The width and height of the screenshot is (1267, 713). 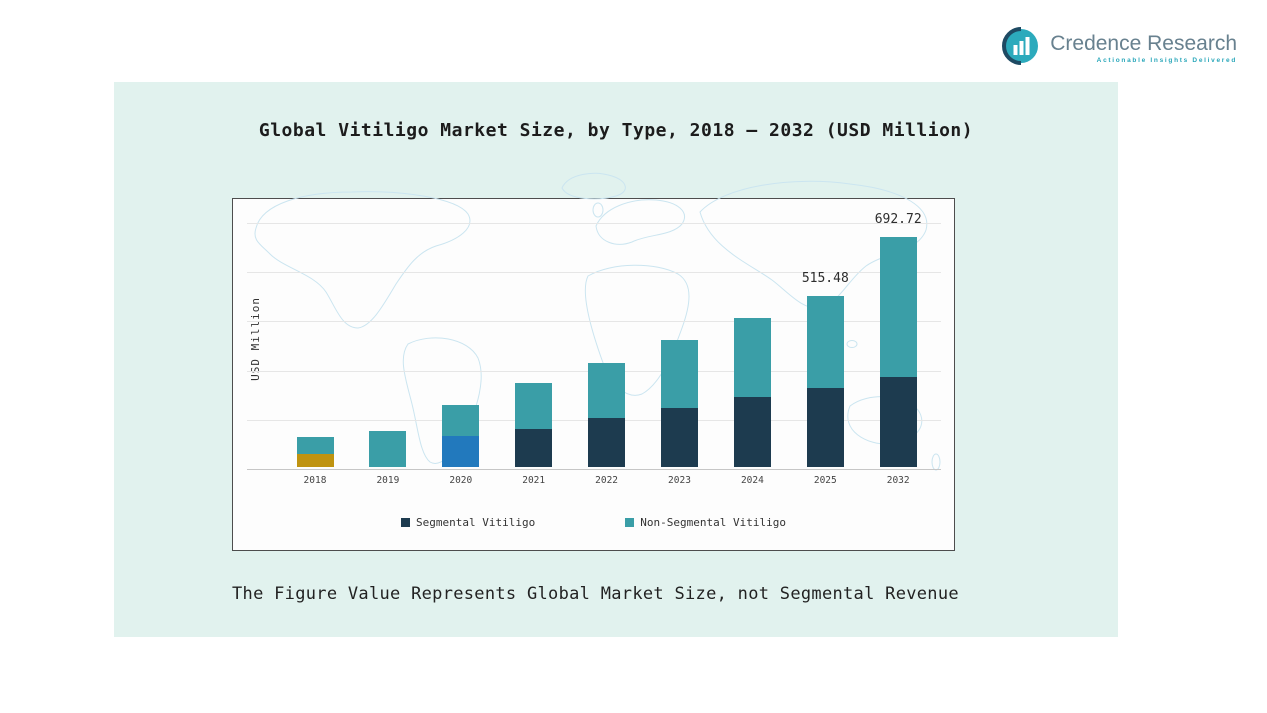 I want to click on bar-2018-non-segmental, so click(x=315, y=446).